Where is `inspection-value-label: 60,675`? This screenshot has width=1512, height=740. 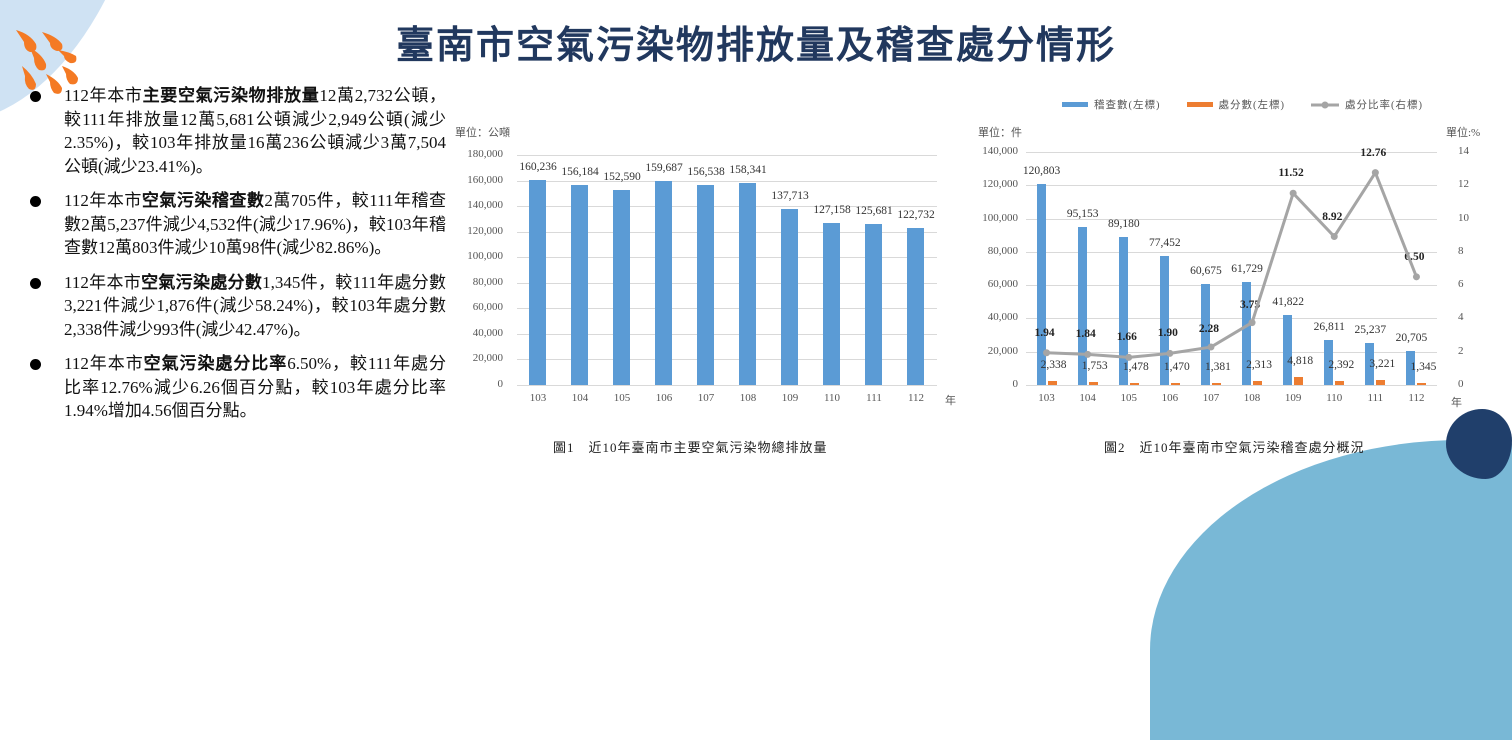 inspection-value-label: 60,675 is located at coordinates (1206, 271).